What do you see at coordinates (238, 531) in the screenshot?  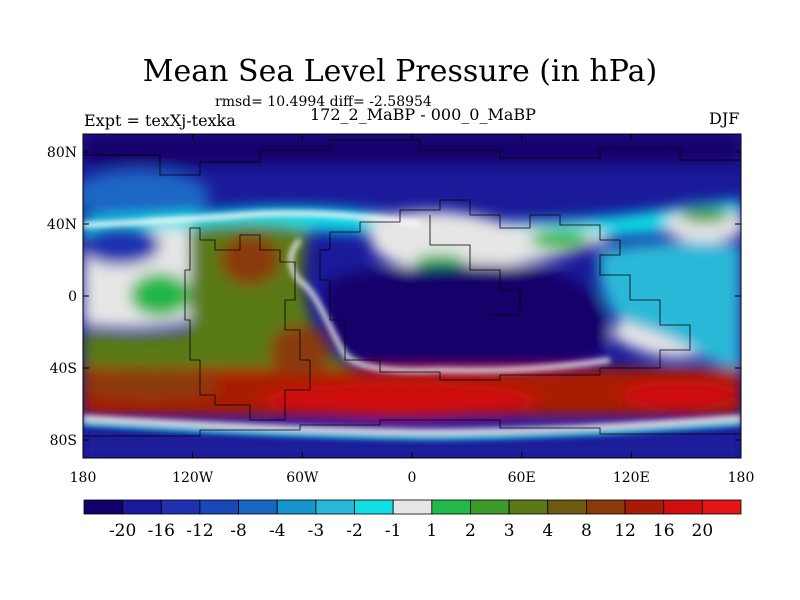 I see `colorbar-label: -8` at bounding box center [238, 531].